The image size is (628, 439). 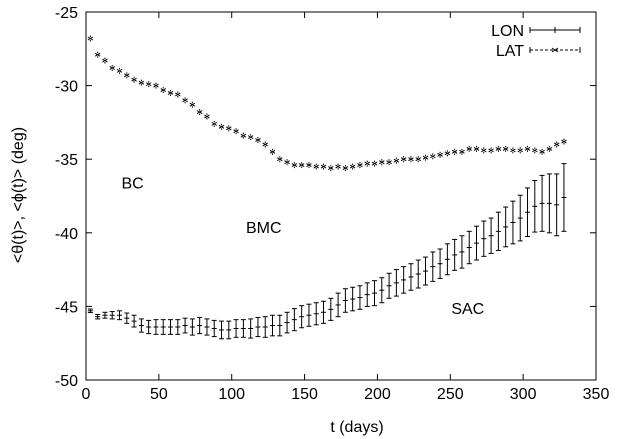 What do you see at coordinates (66, 160) in the screenshot?
I see `y-tick-label: -35` at bounding box center [66, 160].